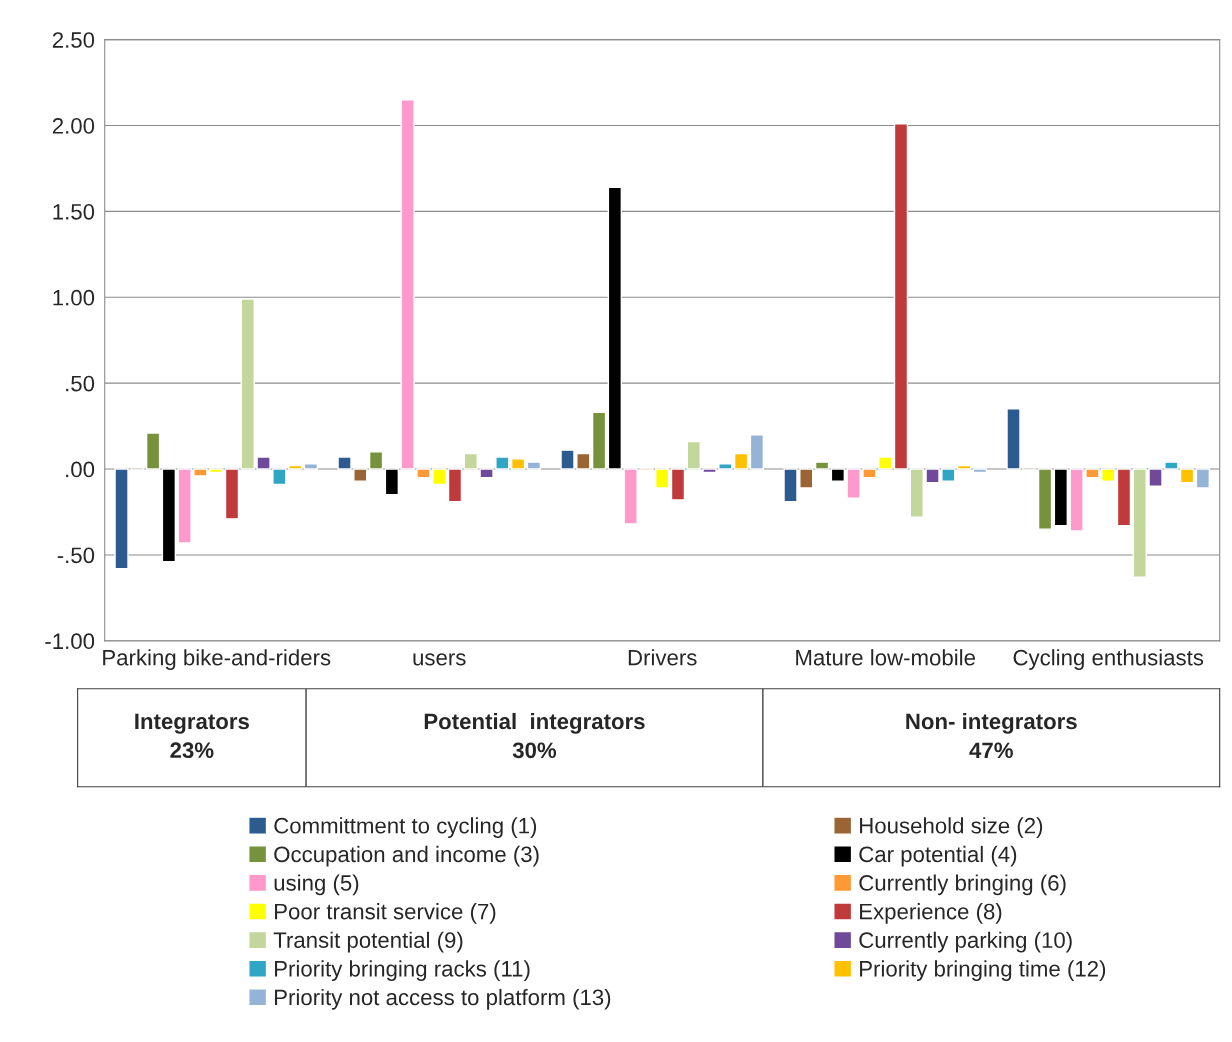 The width and height of the screenshot is (1232, 1042). Describe the element at coordinates (80, 469) in the screenshot. I see `y-tick-label: .00` at that location.